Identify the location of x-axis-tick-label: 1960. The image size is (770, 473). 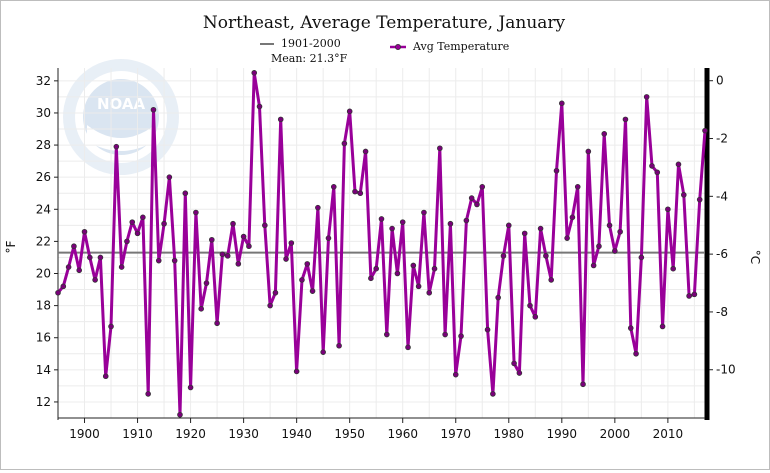
(402, 434).